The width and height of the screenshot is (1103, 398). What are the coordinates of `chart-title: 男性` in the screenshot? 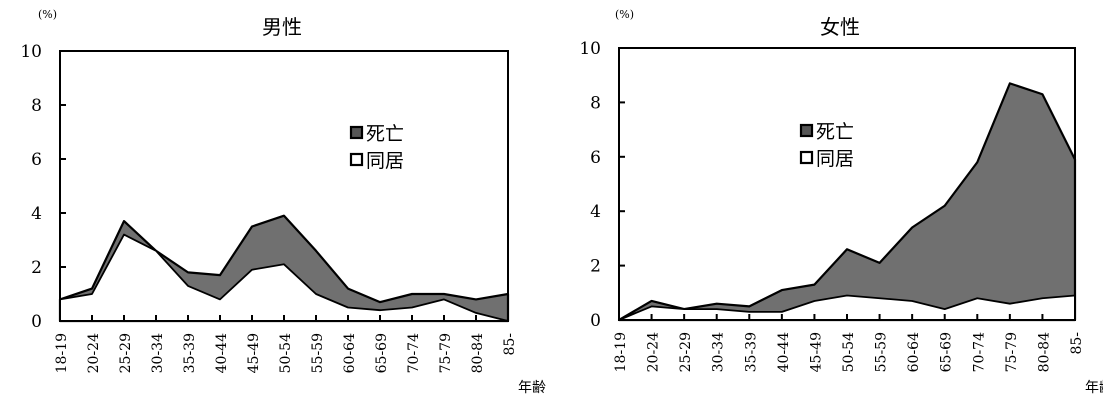 It's located at (282, 27).